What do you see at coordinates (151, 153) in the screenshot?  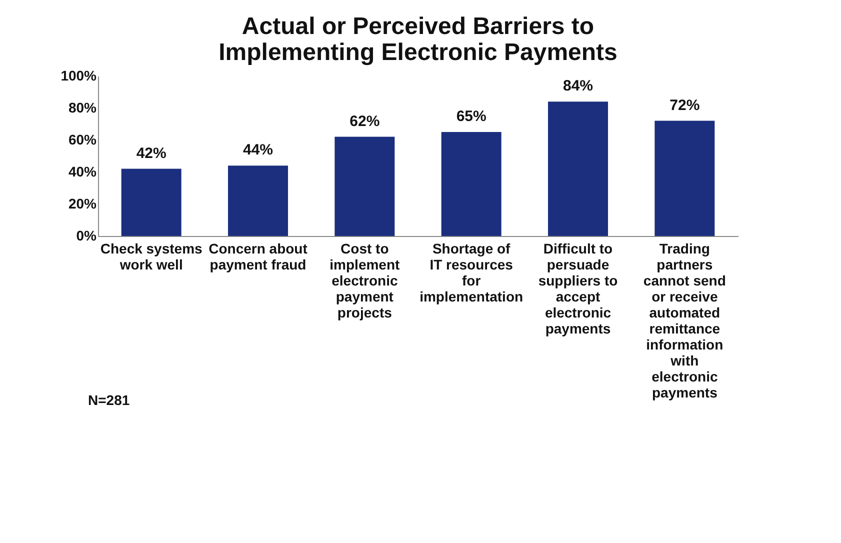 I see `data-label: 42%` at bounding box center [151, 153].